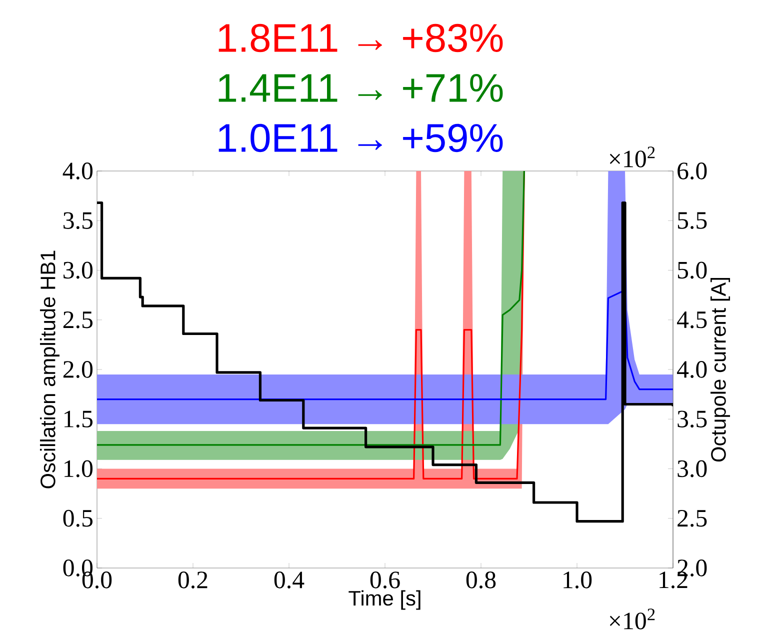 This screenshot has width=759, height=635. Describe the element at coordinates (360, 38) in the screenshot. I see `text: 1.8E11 → +83%` at that location.